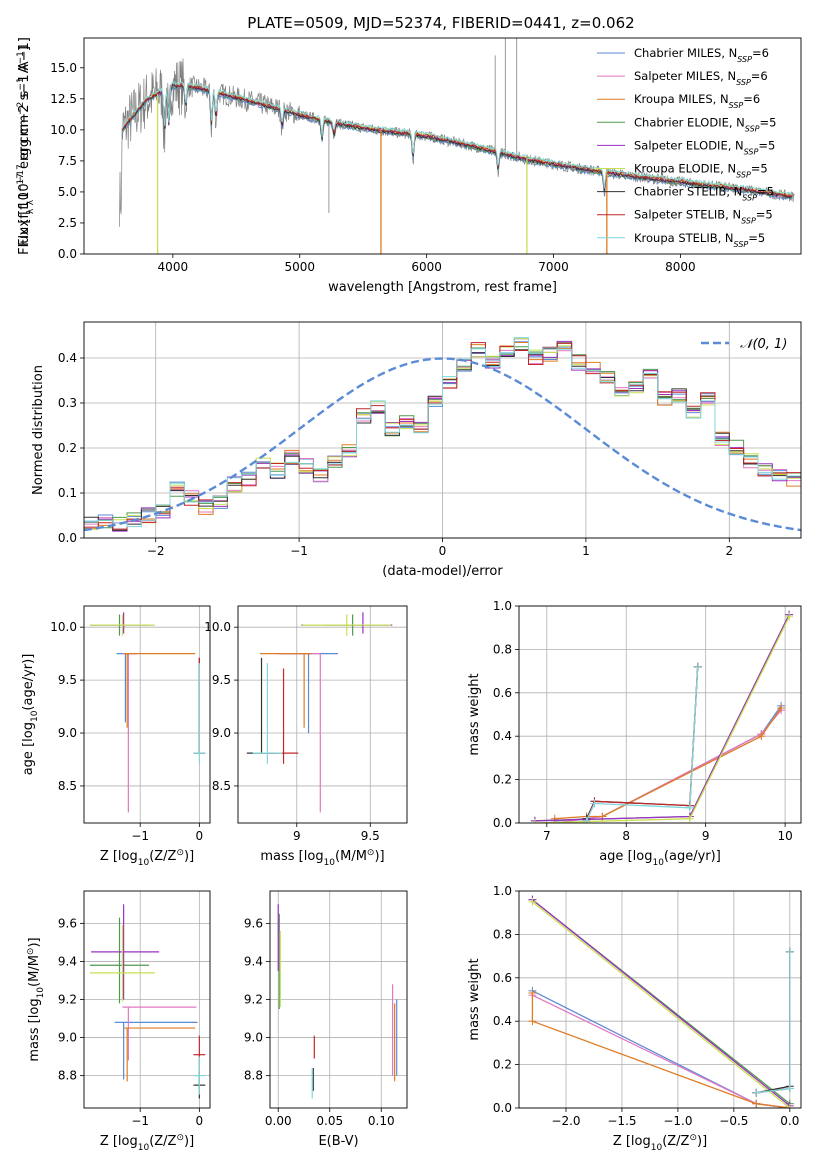 The height and width of the screenshot is (1170, 819). Describe the element at coordinates (67, 493) in the screenshot. I see `y-tick-label: 0.1` at that location.